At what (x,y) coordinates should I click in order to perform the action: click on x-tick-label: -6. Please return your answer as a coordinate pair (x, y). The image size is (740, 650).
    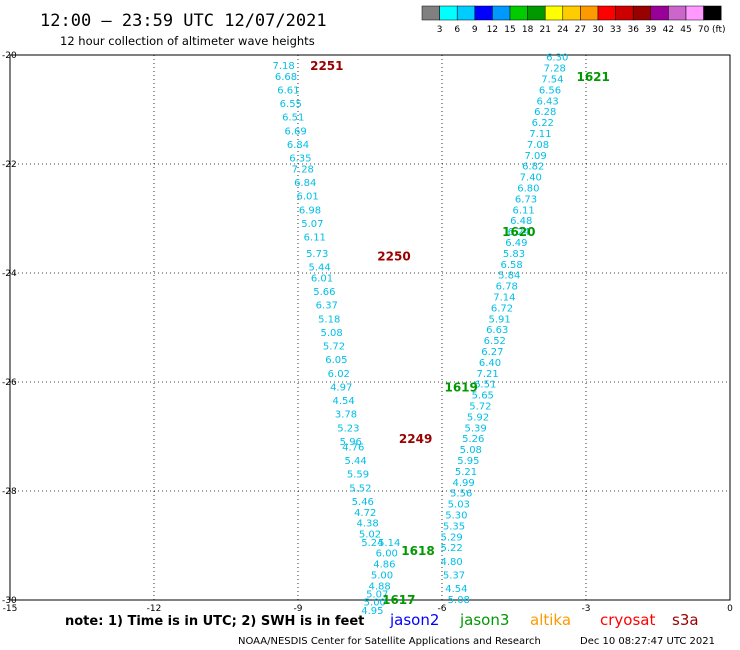
    Looking at the image, I should click on (442, 609).